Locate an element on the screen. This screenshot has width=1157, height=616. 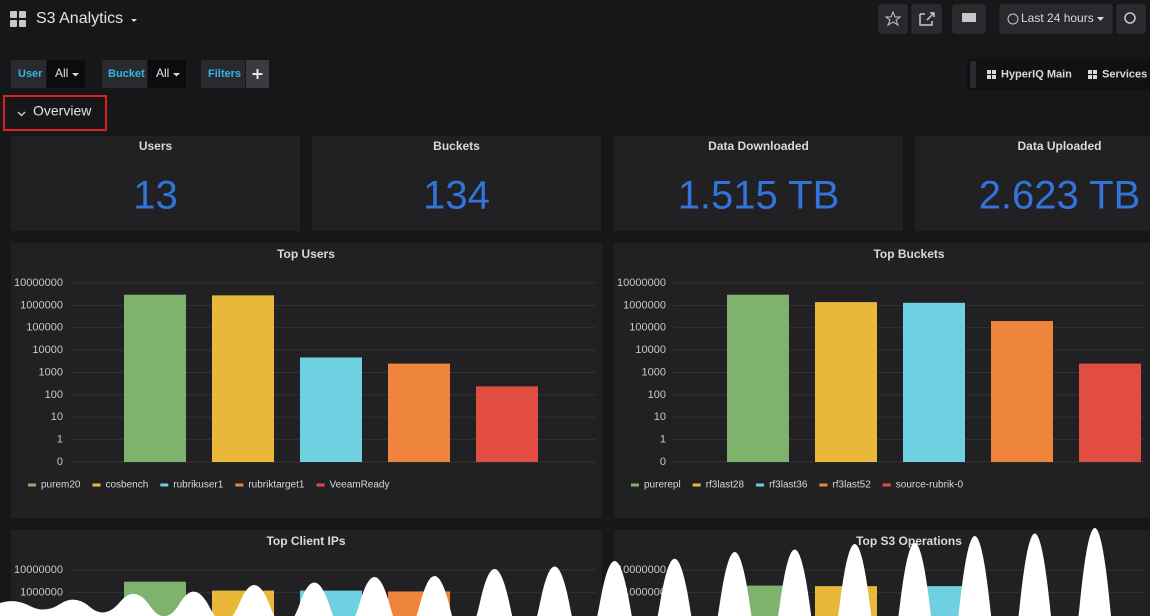
legend-label: source-rubrik-0 is located at coordinates (930, 485).